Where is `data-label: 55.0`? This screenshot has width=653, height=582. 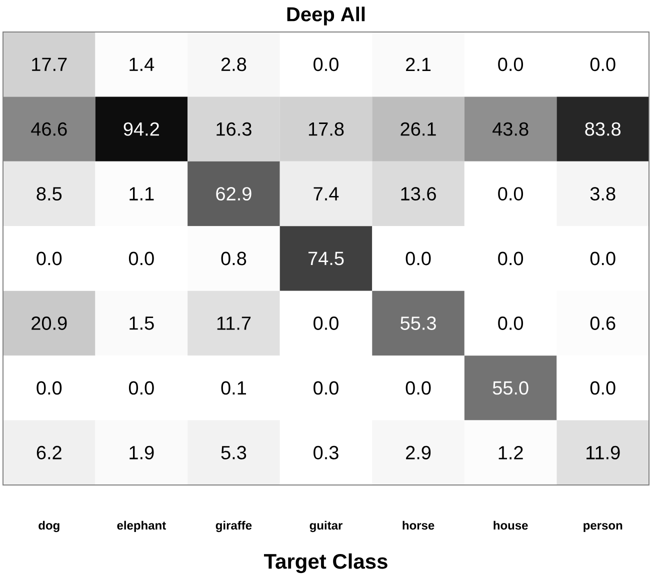 data-label: 55.0 is located at coordinates (510, 388).